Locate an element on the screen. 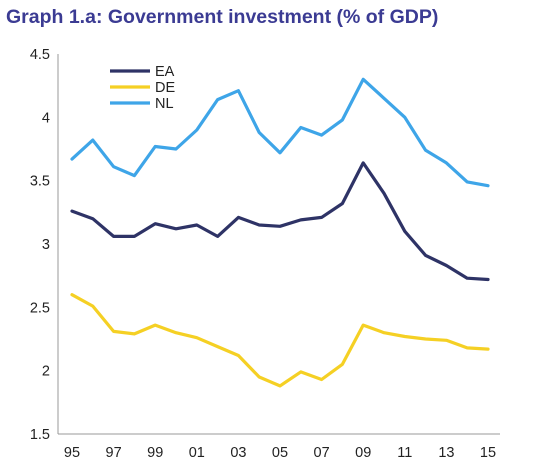  y-tick-label: 4 is located at coordinates (46, 118).